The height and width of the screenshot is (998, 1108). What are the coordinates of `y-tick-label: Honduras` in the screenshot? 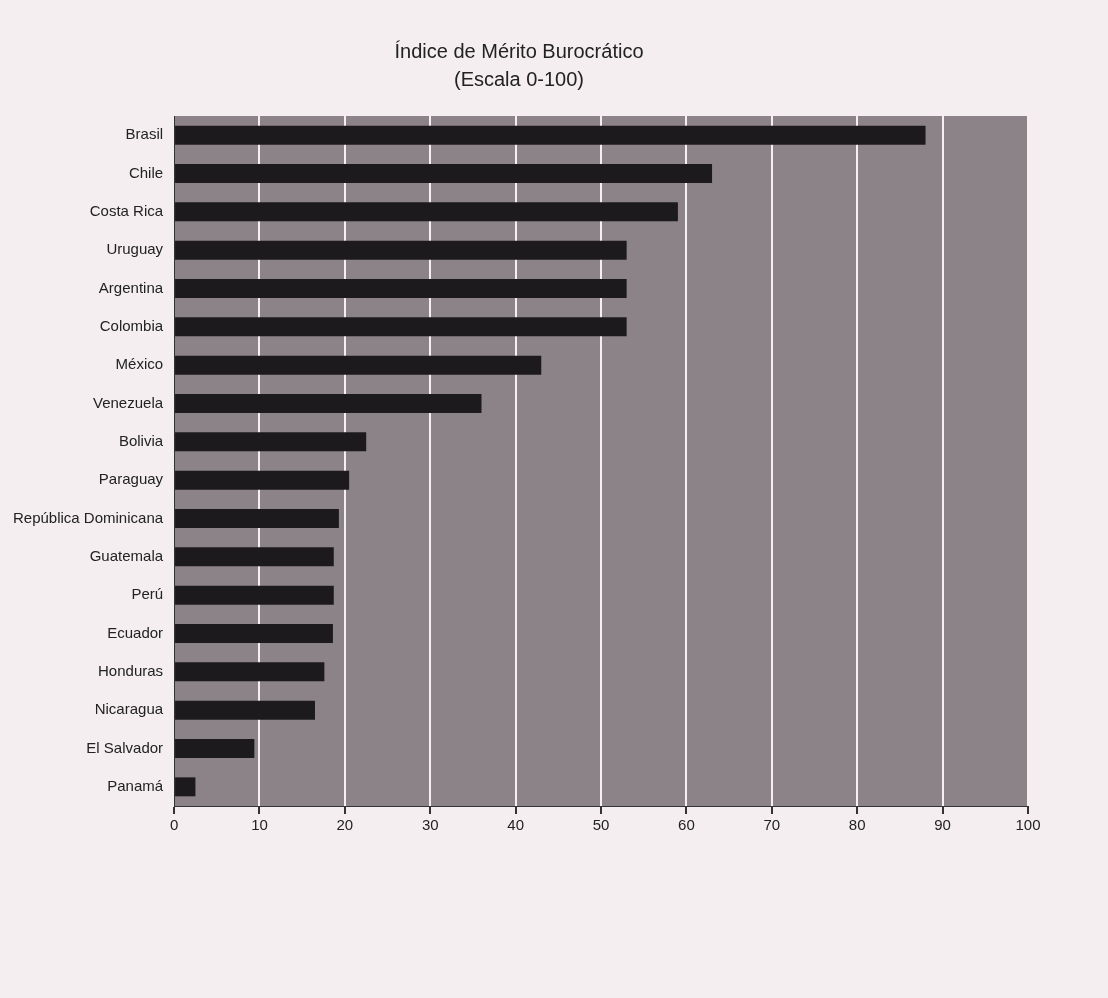 It's located at (131, 670).